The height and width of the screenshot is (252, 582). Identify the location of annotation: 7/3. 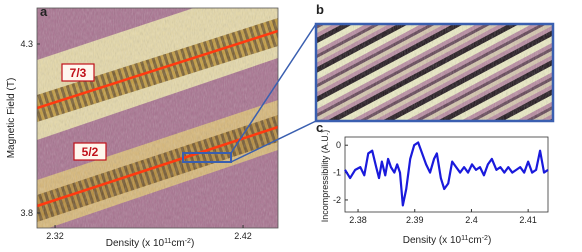
(78, 73).